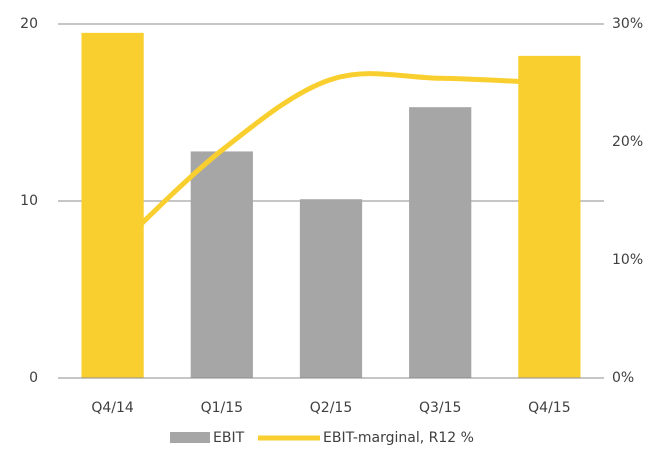 This screenshot has height=454, width=664. What do you see at coordinates (229, 438) in the screenshot?
I see `legend-label: EBIT` at bounding box center [229, 438].